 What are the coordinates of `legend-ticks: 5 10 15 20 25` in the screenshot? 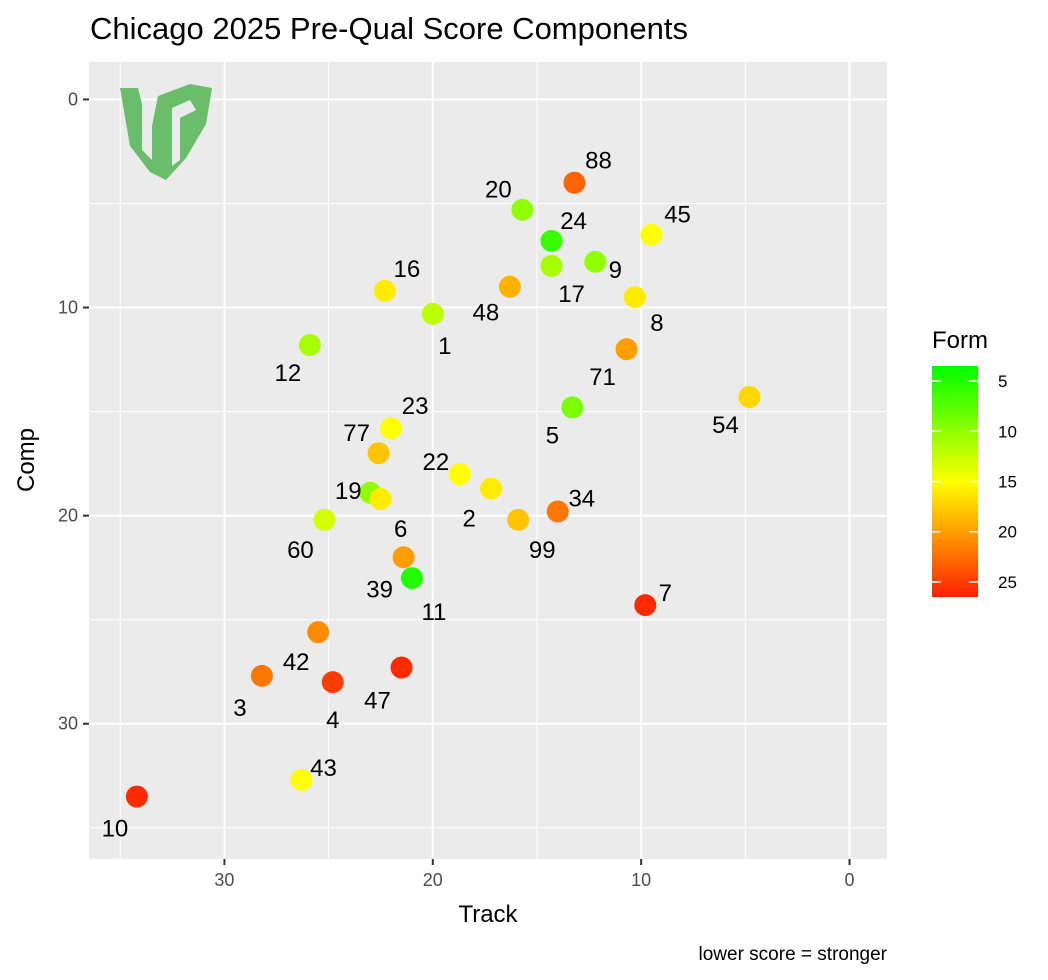 It's located at (974, 482).